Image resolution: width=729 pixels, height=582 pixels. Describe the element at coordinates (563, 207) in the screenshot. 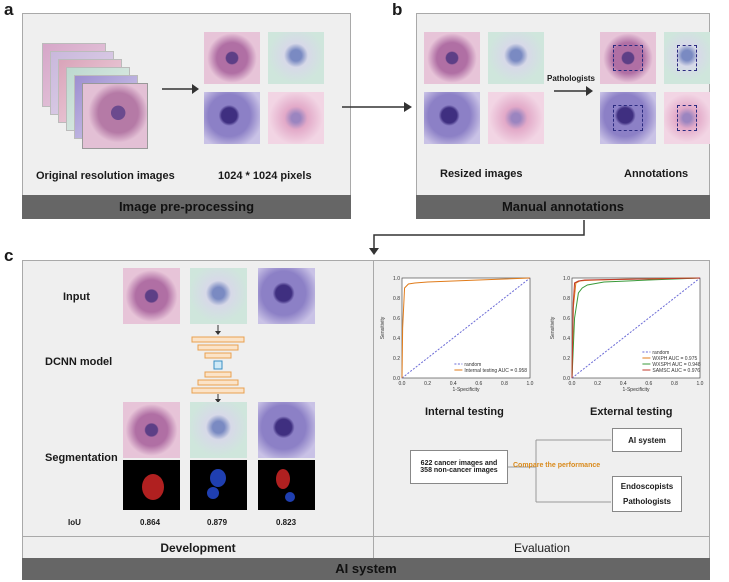

I see `bar-manual-annotations: Manual annotations` at that location.